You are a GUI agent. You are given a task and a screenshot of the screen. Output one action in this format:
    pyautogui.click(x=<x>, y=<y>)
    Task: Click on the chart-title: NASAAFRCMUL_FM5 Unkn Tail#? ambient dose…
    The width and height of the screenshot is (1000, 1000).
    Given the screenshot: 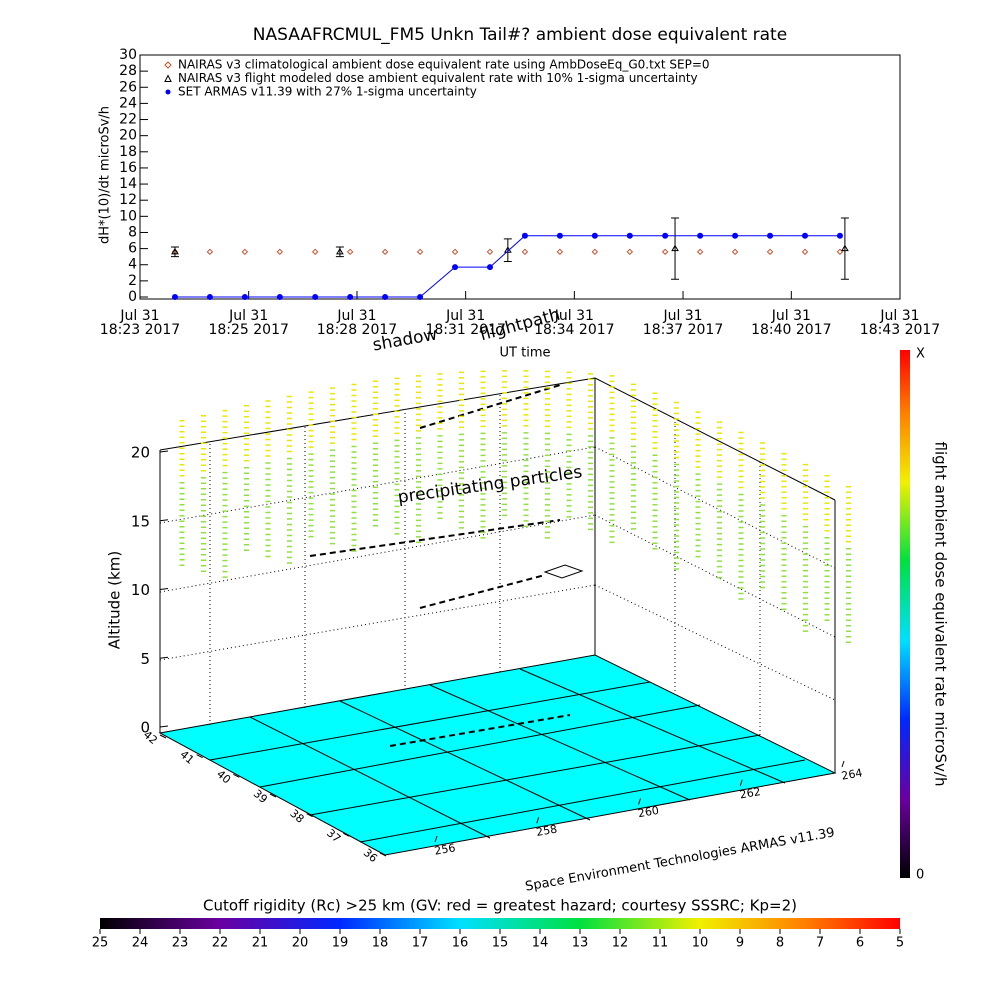 What is the action you would take?
    pyautogui.click(x=520, y=35)
    